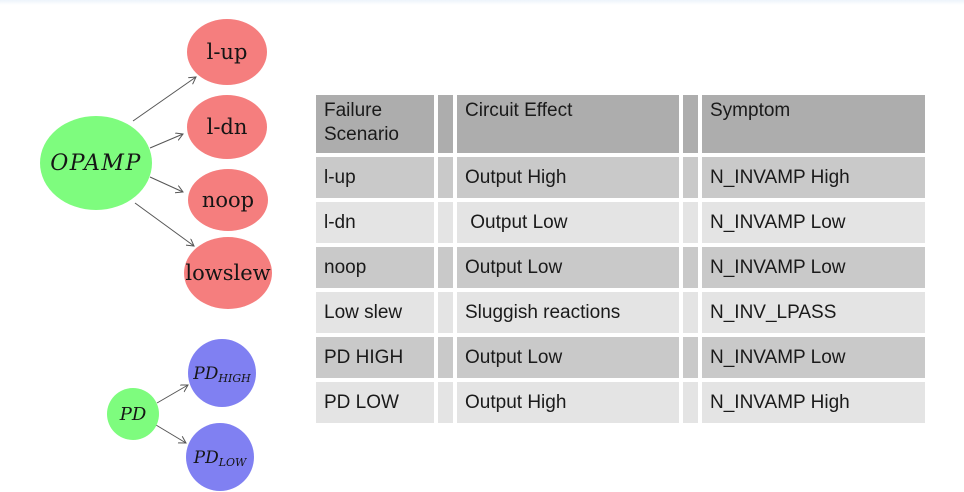 The height and width of the screenshot is (492, 964). I want to click on header-symptom: Symptom, so click(813, 124).